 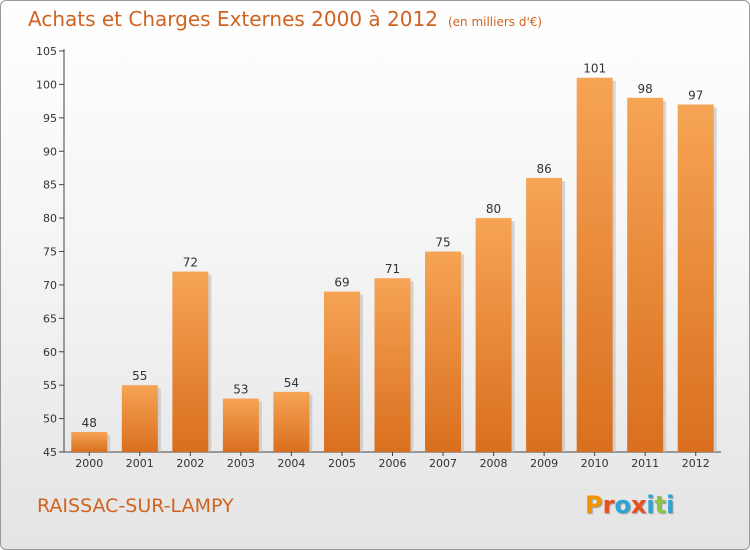 I want to click on x-tick-label: 2003, so click(x=241, y=463).